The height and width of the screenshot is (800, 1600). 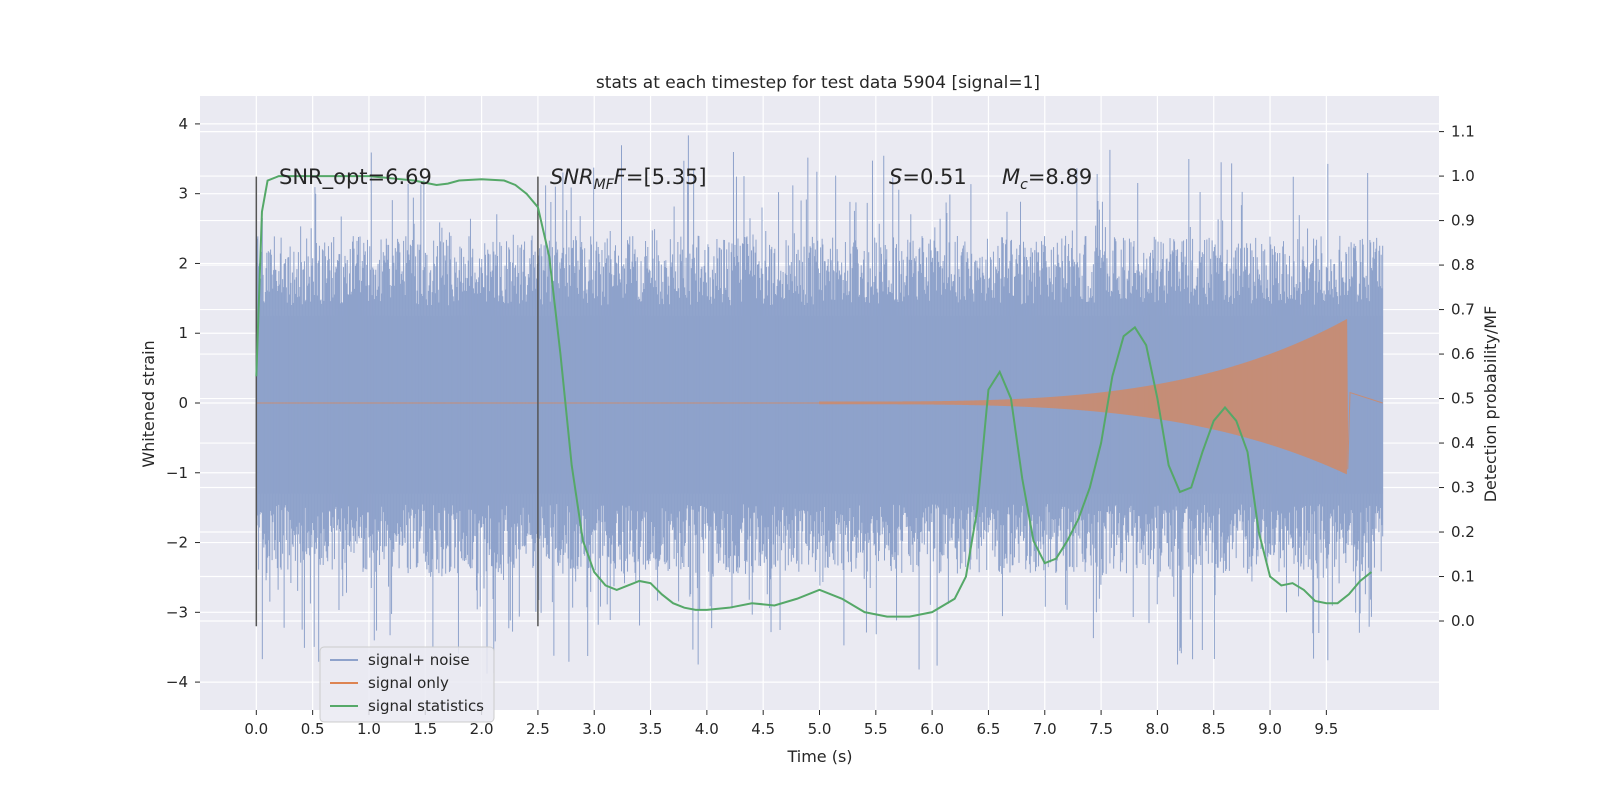 I want to click on x-tick-label: 7.5, so click(x=1101, y=729).